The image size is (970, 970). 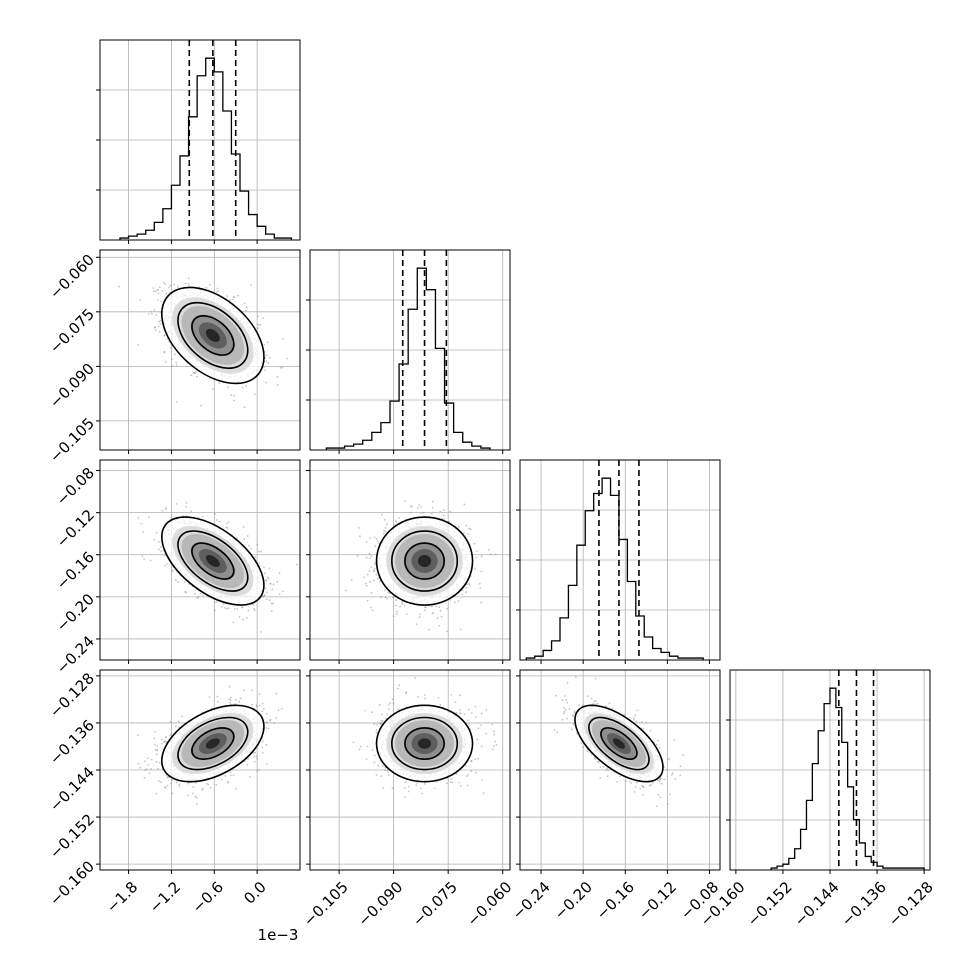 I want to click on panel-frame, so click(x=410, y=350).